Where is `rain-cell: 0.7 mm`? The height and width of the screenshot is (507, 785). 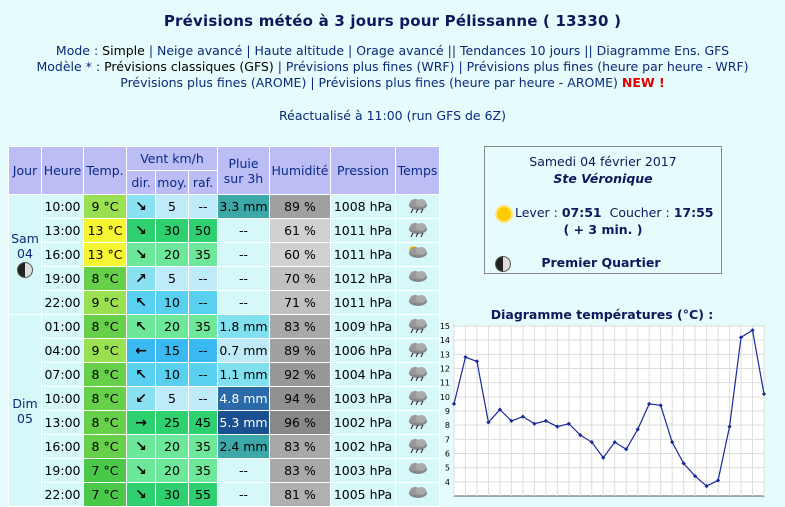
rain-cell: 0.7 mm is located at coordinates (243, 350).